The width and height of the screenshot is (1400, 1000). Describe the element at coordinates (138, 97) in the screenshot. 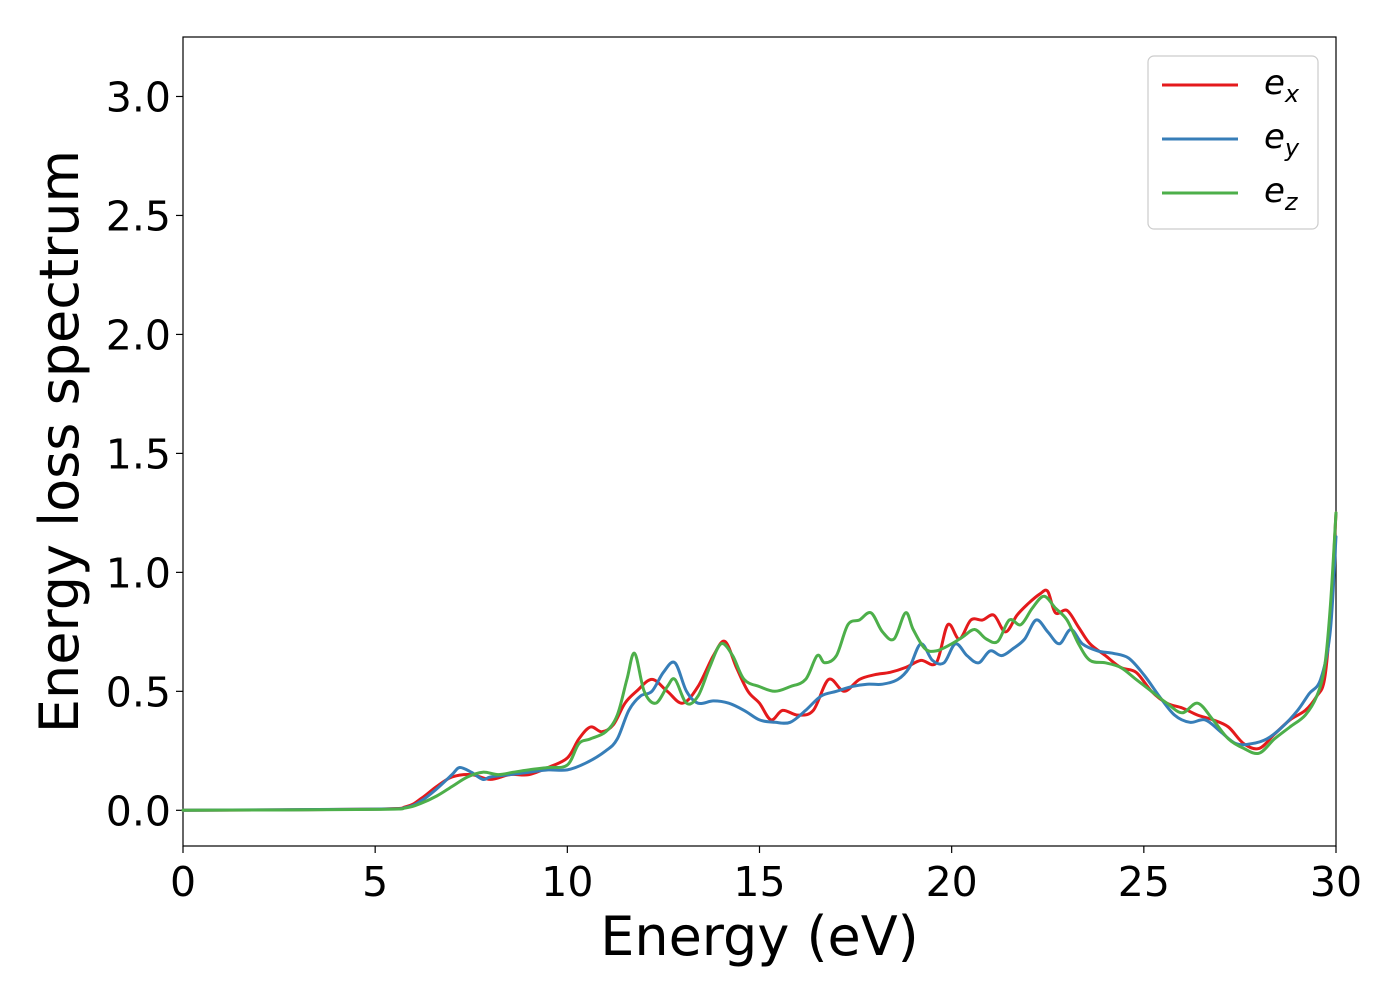

I see `y-tick-label: 3.0` at that location.